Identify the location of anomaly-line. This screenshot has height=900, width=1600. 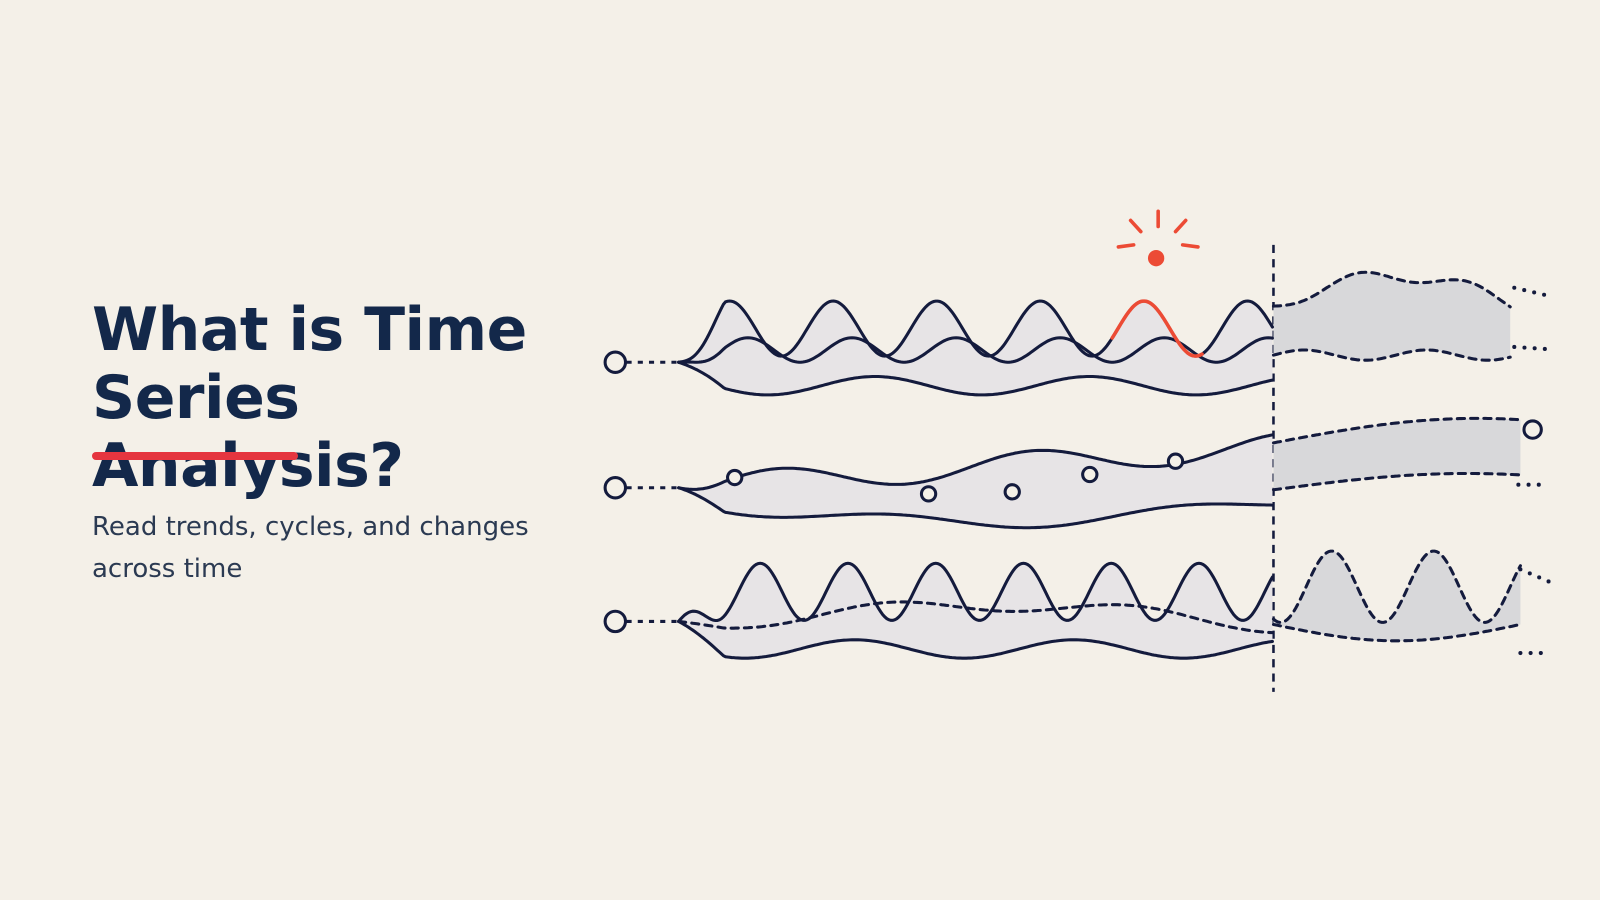
(1157, 328).